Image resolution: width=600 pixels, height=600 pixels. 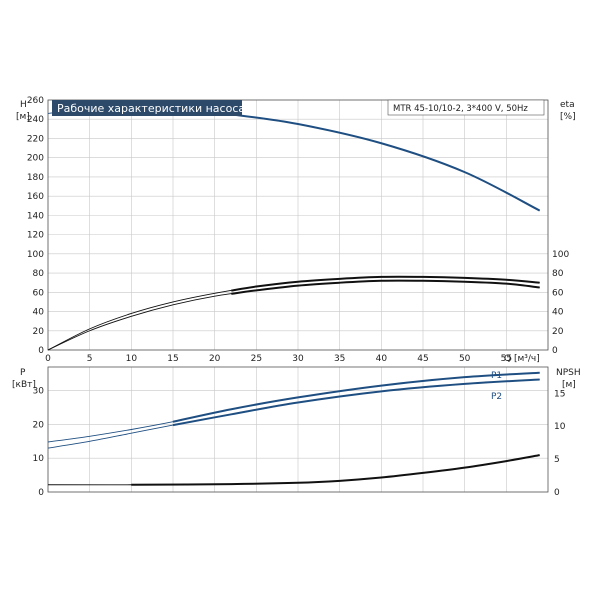 What do you see at coordinates (560, 255) in the screenshot?
I see `y-right-upper-tick-label: 100` at bounding box center [560, 255].